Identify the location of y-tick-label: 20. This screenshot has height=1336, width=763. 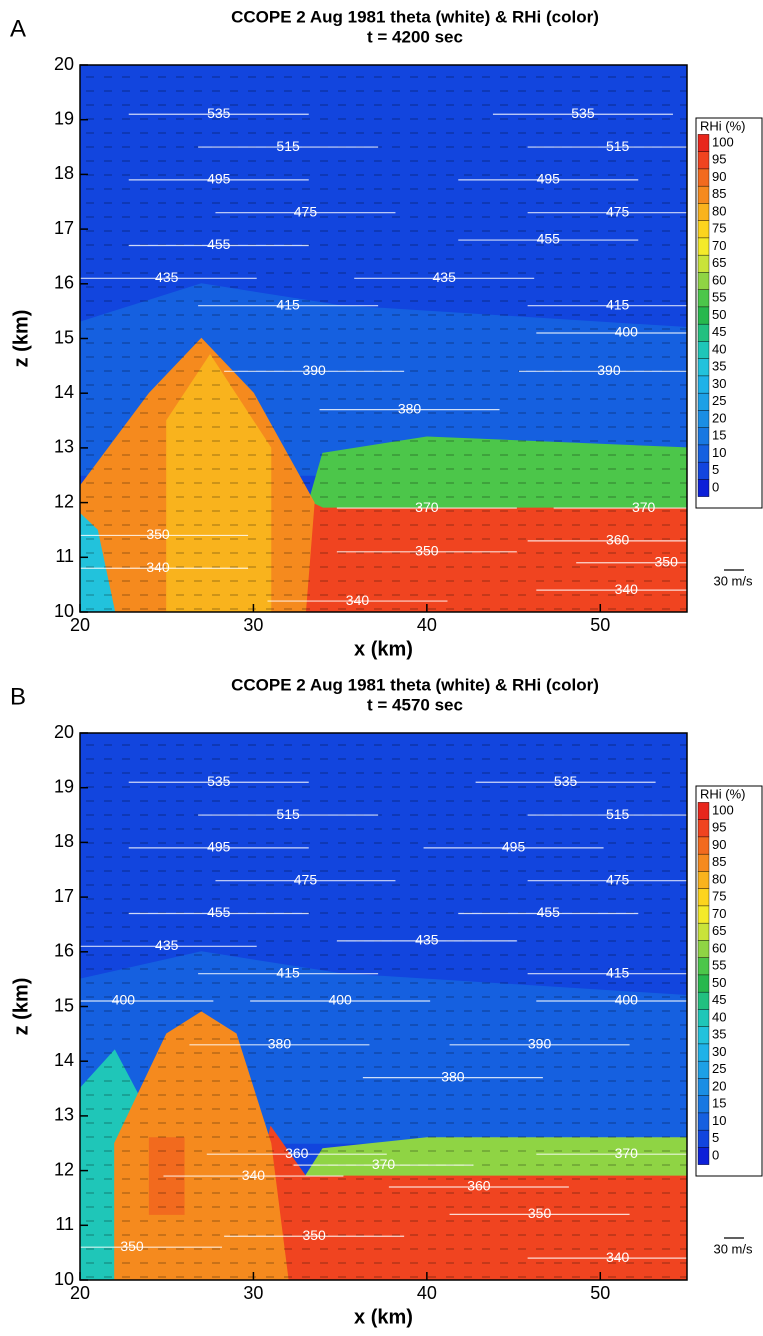
(64, 732).